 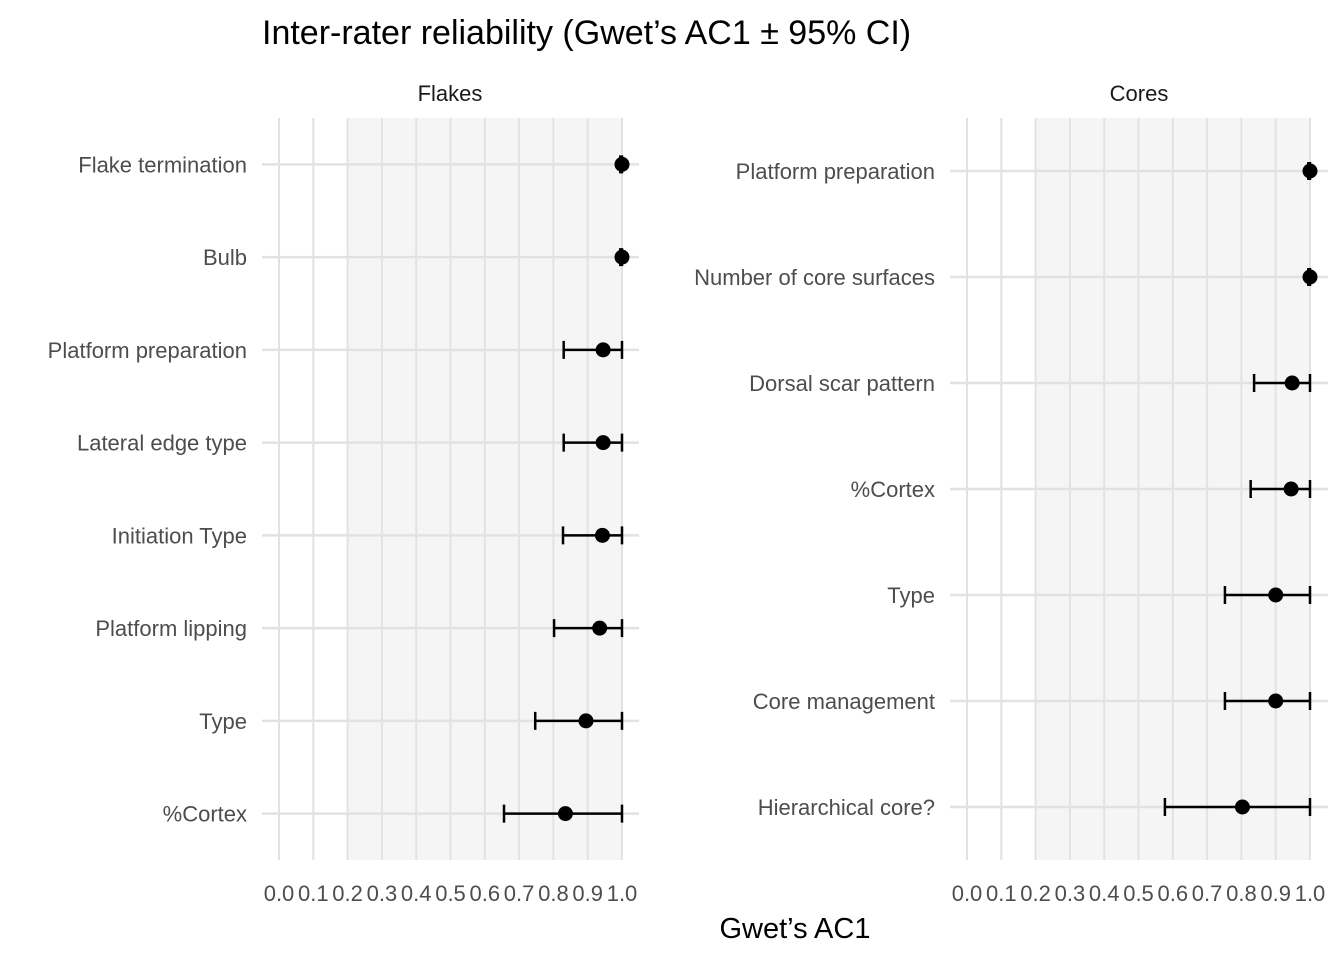 What do you see at coordinates (450, 93) in the screenshot?
I see `strip-label-flakes: Flakes` at bounding box center [450, 93].